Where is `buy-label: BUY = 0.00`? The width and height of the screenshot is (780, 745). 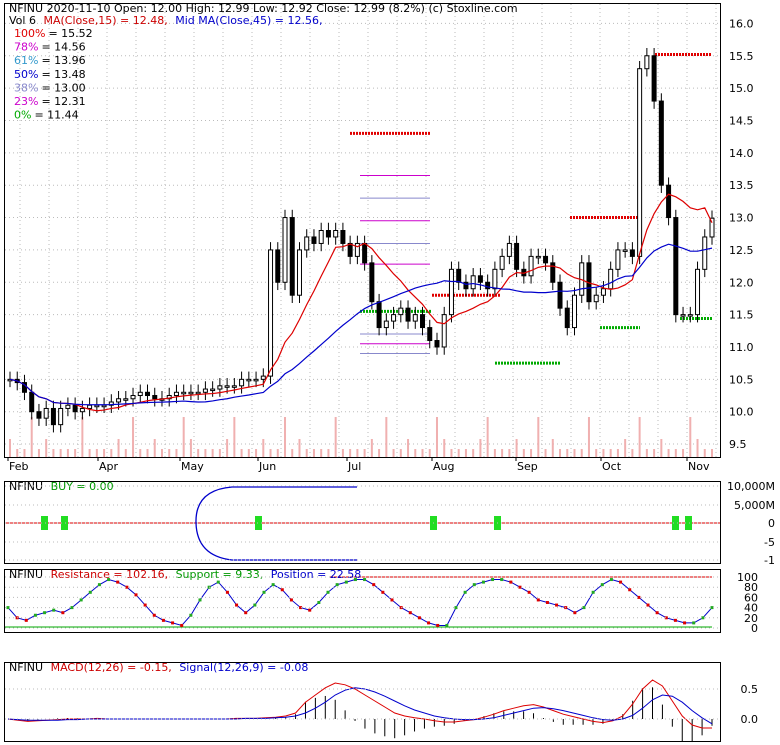
buy-label: BUY = 0.00 is located at coordinates (82, 486).